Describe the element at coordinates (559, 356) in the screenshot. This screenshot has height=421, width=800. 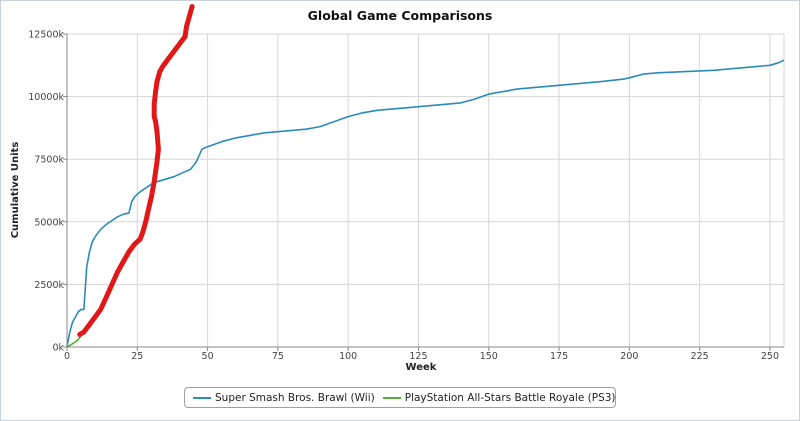
I see `x-tick-label: 175` at that location.